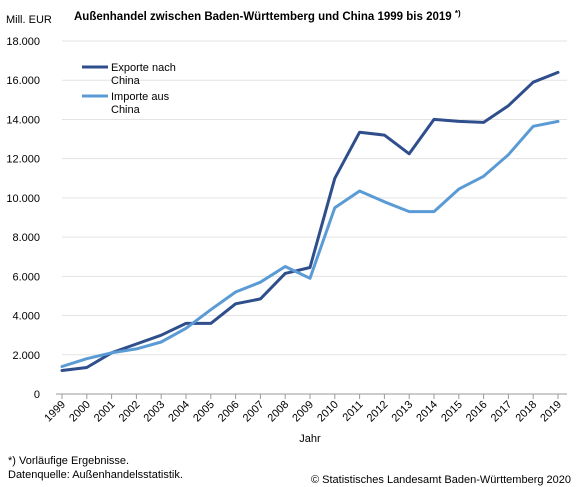  I want to click on y-tick-label: 8.000, so click(26, 238).